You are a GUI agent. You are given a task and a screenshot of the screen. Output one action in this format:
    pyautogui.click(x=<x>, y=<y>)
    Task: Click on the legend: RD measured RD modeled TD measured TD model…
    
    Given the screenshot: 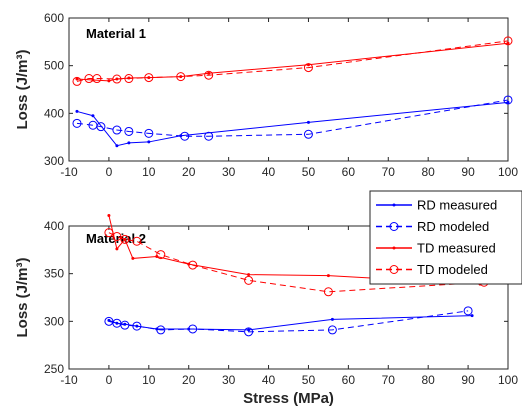 What is the action you would take?
    pyautogui.click(x=445, y=237)
    